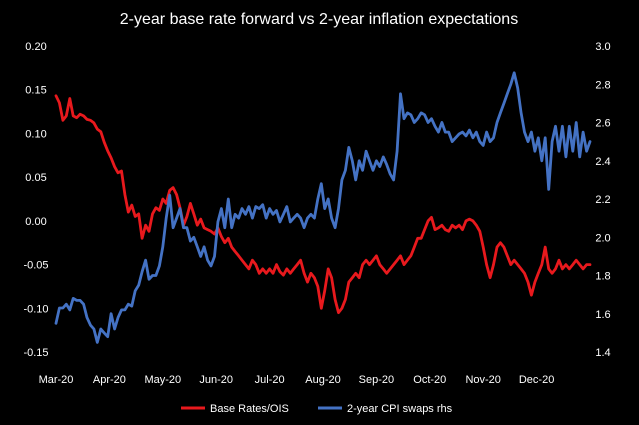 Image resolution: width=639 pixels, height=425 pixels. What do you see at coordinates (602, 47) in the screenshot?
I see `y-right-tick-label: 3.0` at bounding box center [602, 47].